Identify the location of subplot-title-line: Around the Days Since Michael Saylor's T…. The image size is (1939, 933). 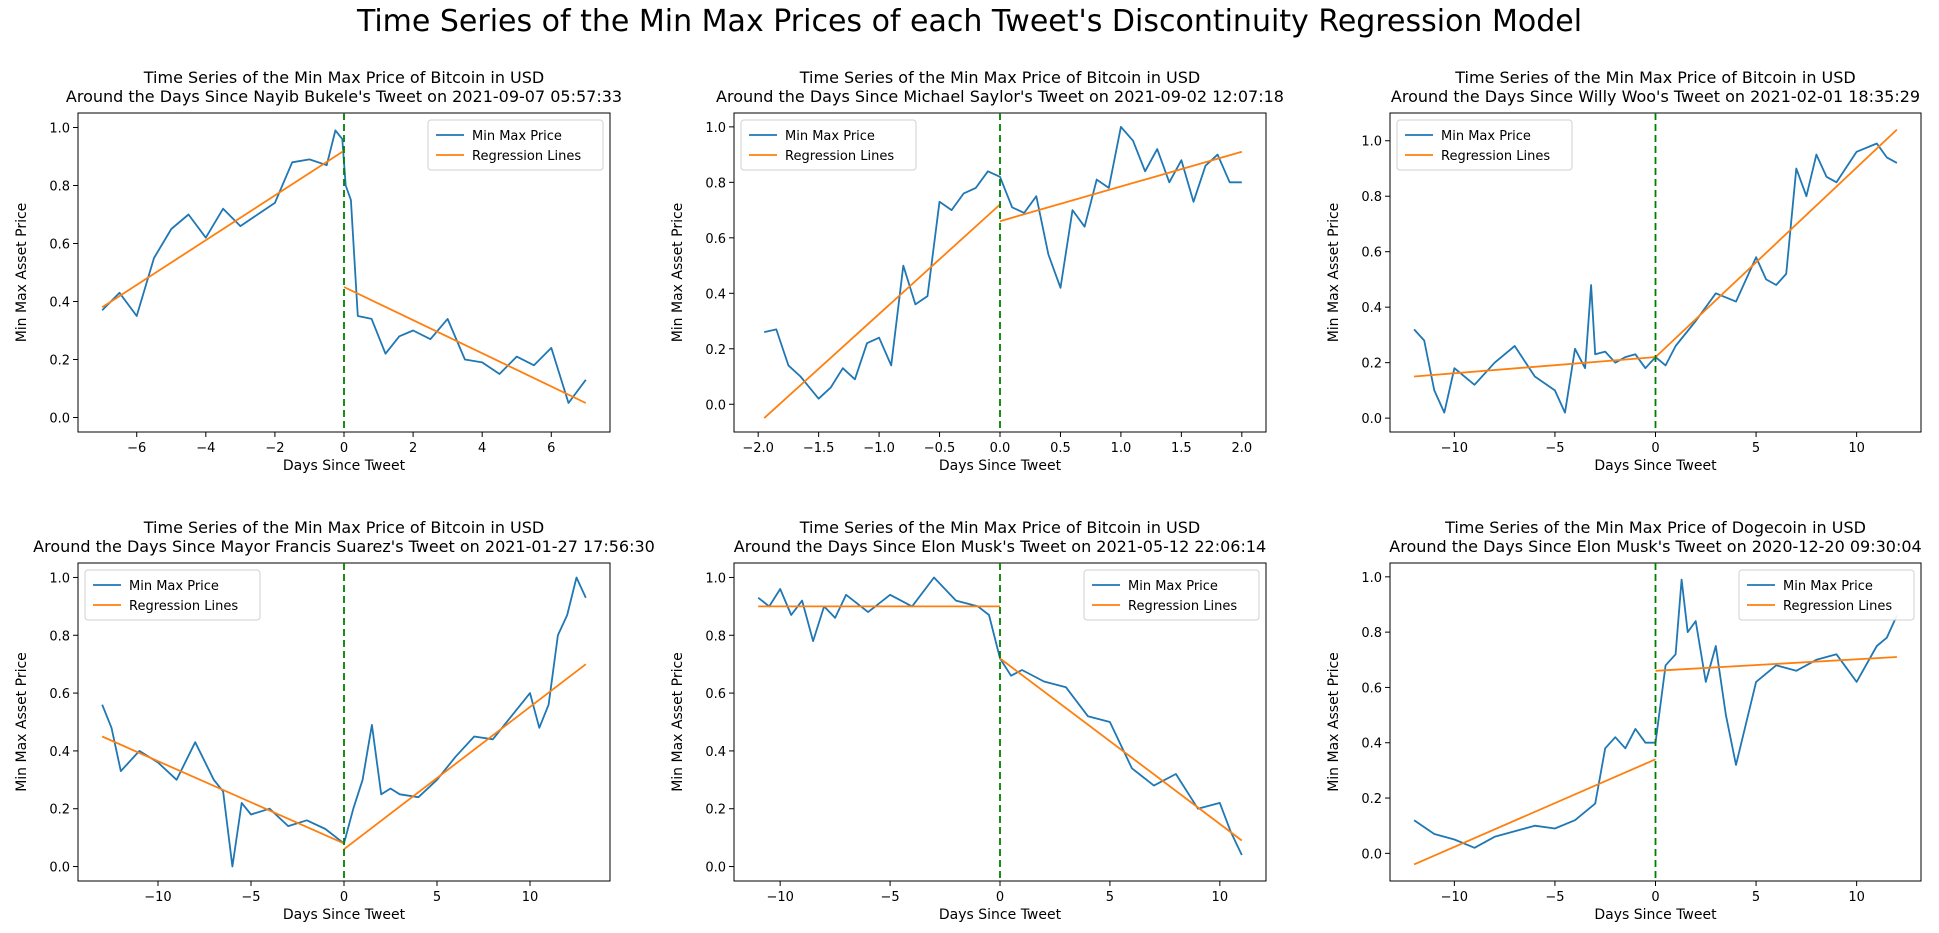
(1000, 96).